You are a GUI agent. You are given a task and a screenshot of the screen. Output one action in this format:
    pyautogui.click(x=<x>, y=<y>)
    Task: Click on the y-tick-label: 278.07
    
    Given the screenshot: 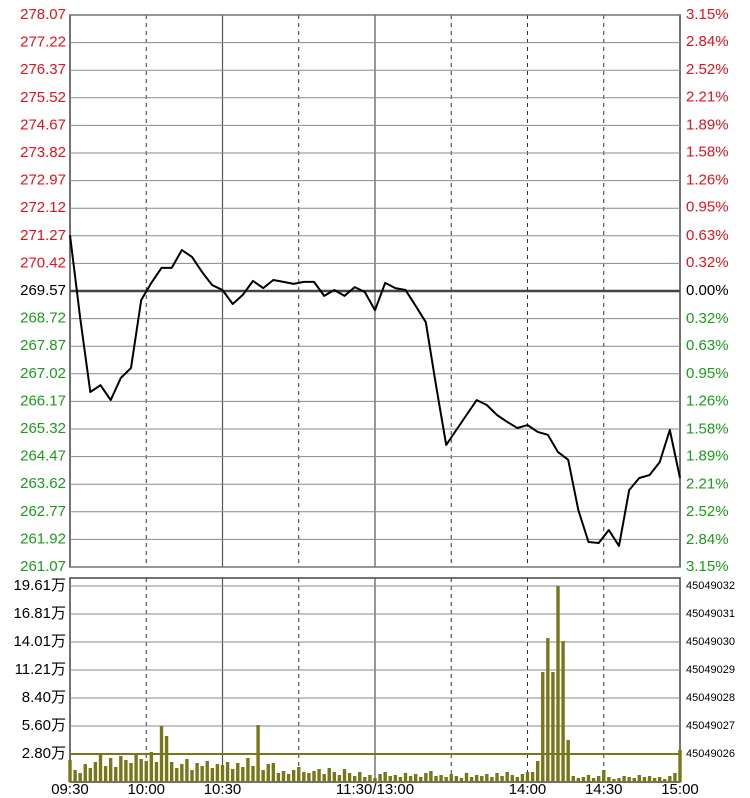 What is the action you would take?
    pyautogui.click(x=43, y=14)
    